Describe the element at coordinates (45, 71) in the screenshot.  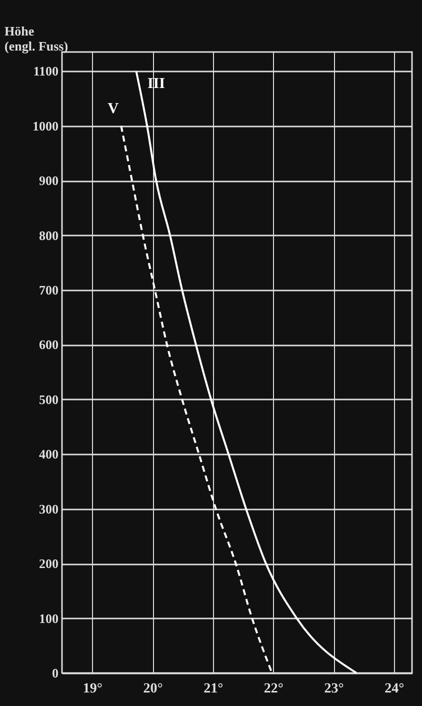
I see `y-tick-label: 1100` at that location.